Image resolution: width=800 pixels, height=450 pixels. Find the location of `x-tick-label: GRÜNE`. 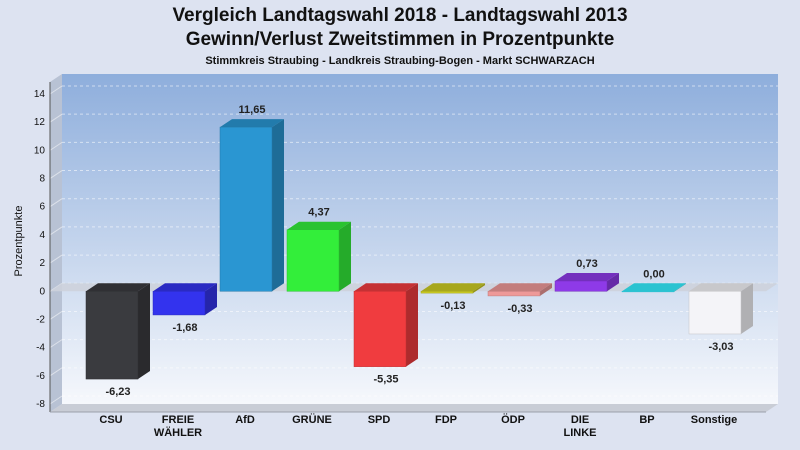

x-tick-label: GRÜNE is located at coordinates (312, 419).